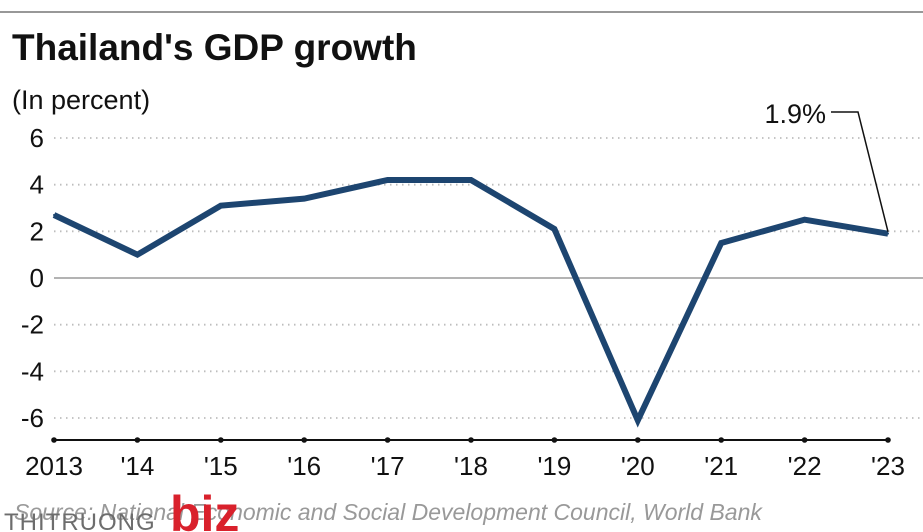  What do you see at coordinates (860, 171) in the screenshot?
I see `annotation-leader-line` at bounding box center [860, 171].